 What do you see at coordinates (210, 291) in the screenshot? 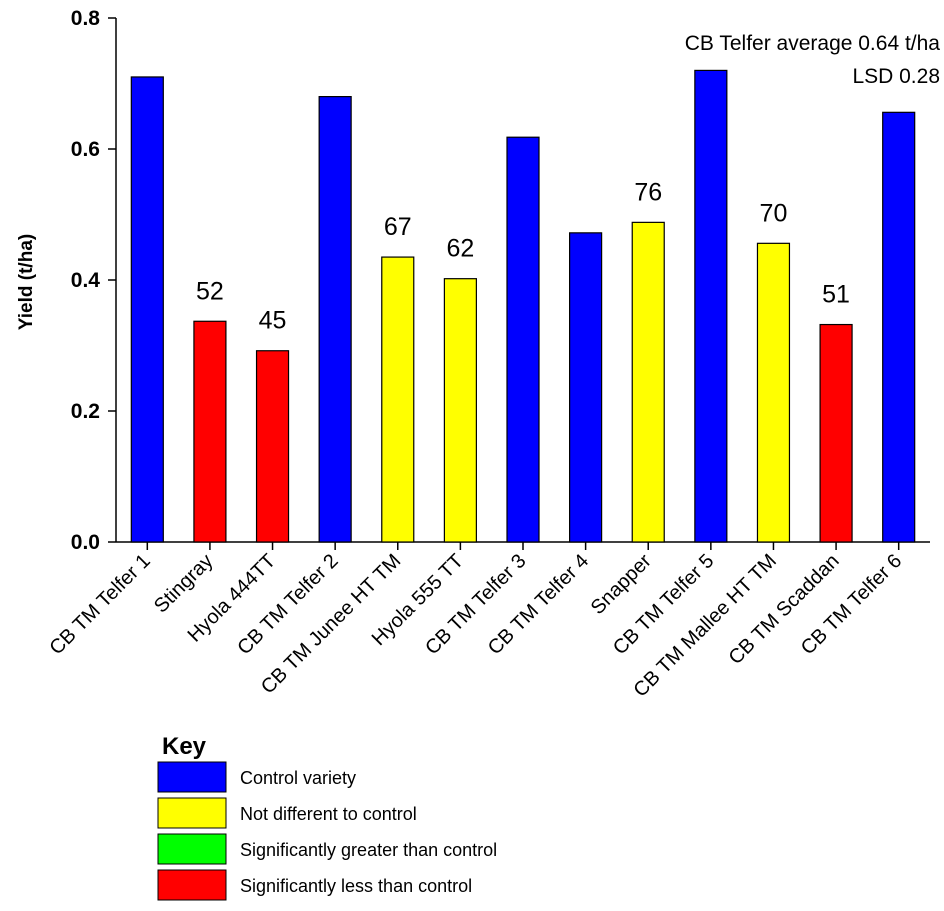
I see `data-label: 52` at bounding box center [210, 291].